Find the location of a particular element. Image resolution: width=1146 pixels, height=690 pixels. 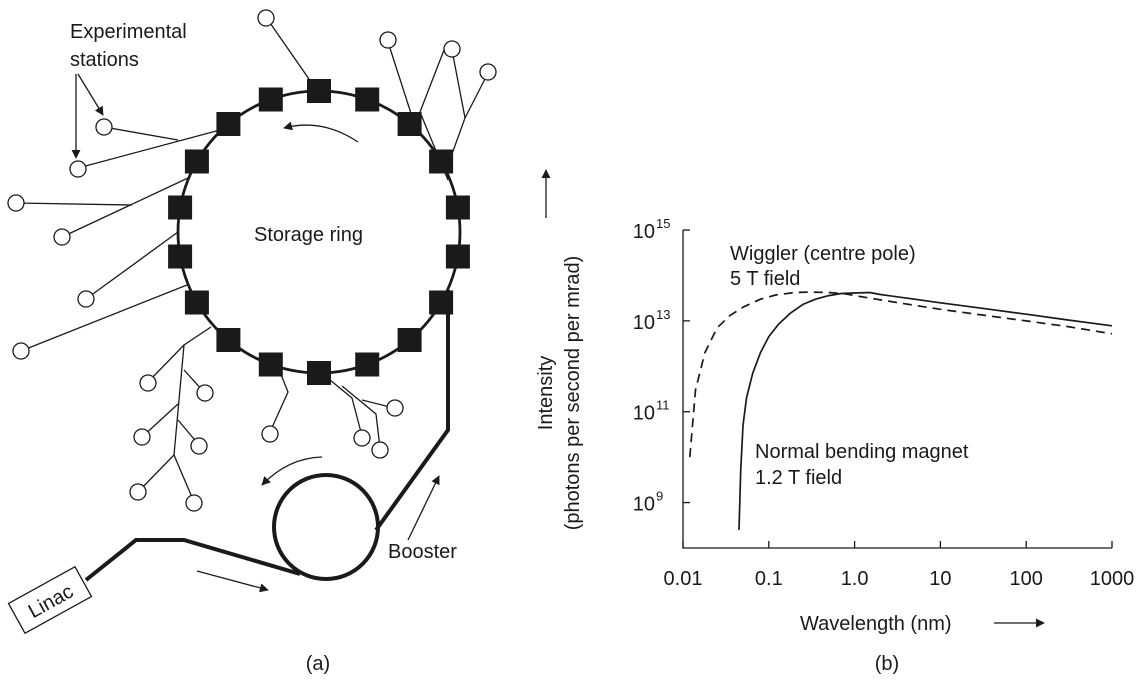

x-tick-label: 0.1 is located at coordinates (769, 579).